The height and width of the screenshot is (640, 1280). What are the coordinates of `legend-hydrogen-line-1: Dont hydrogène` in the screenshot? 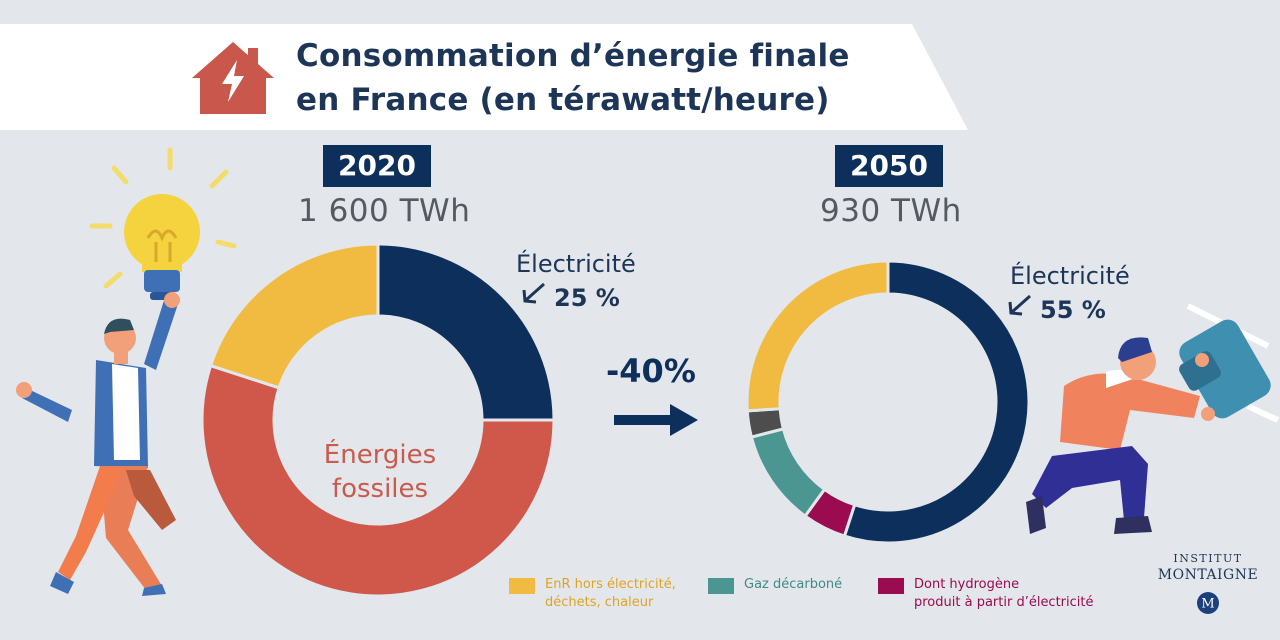 It's located at (967, 584).